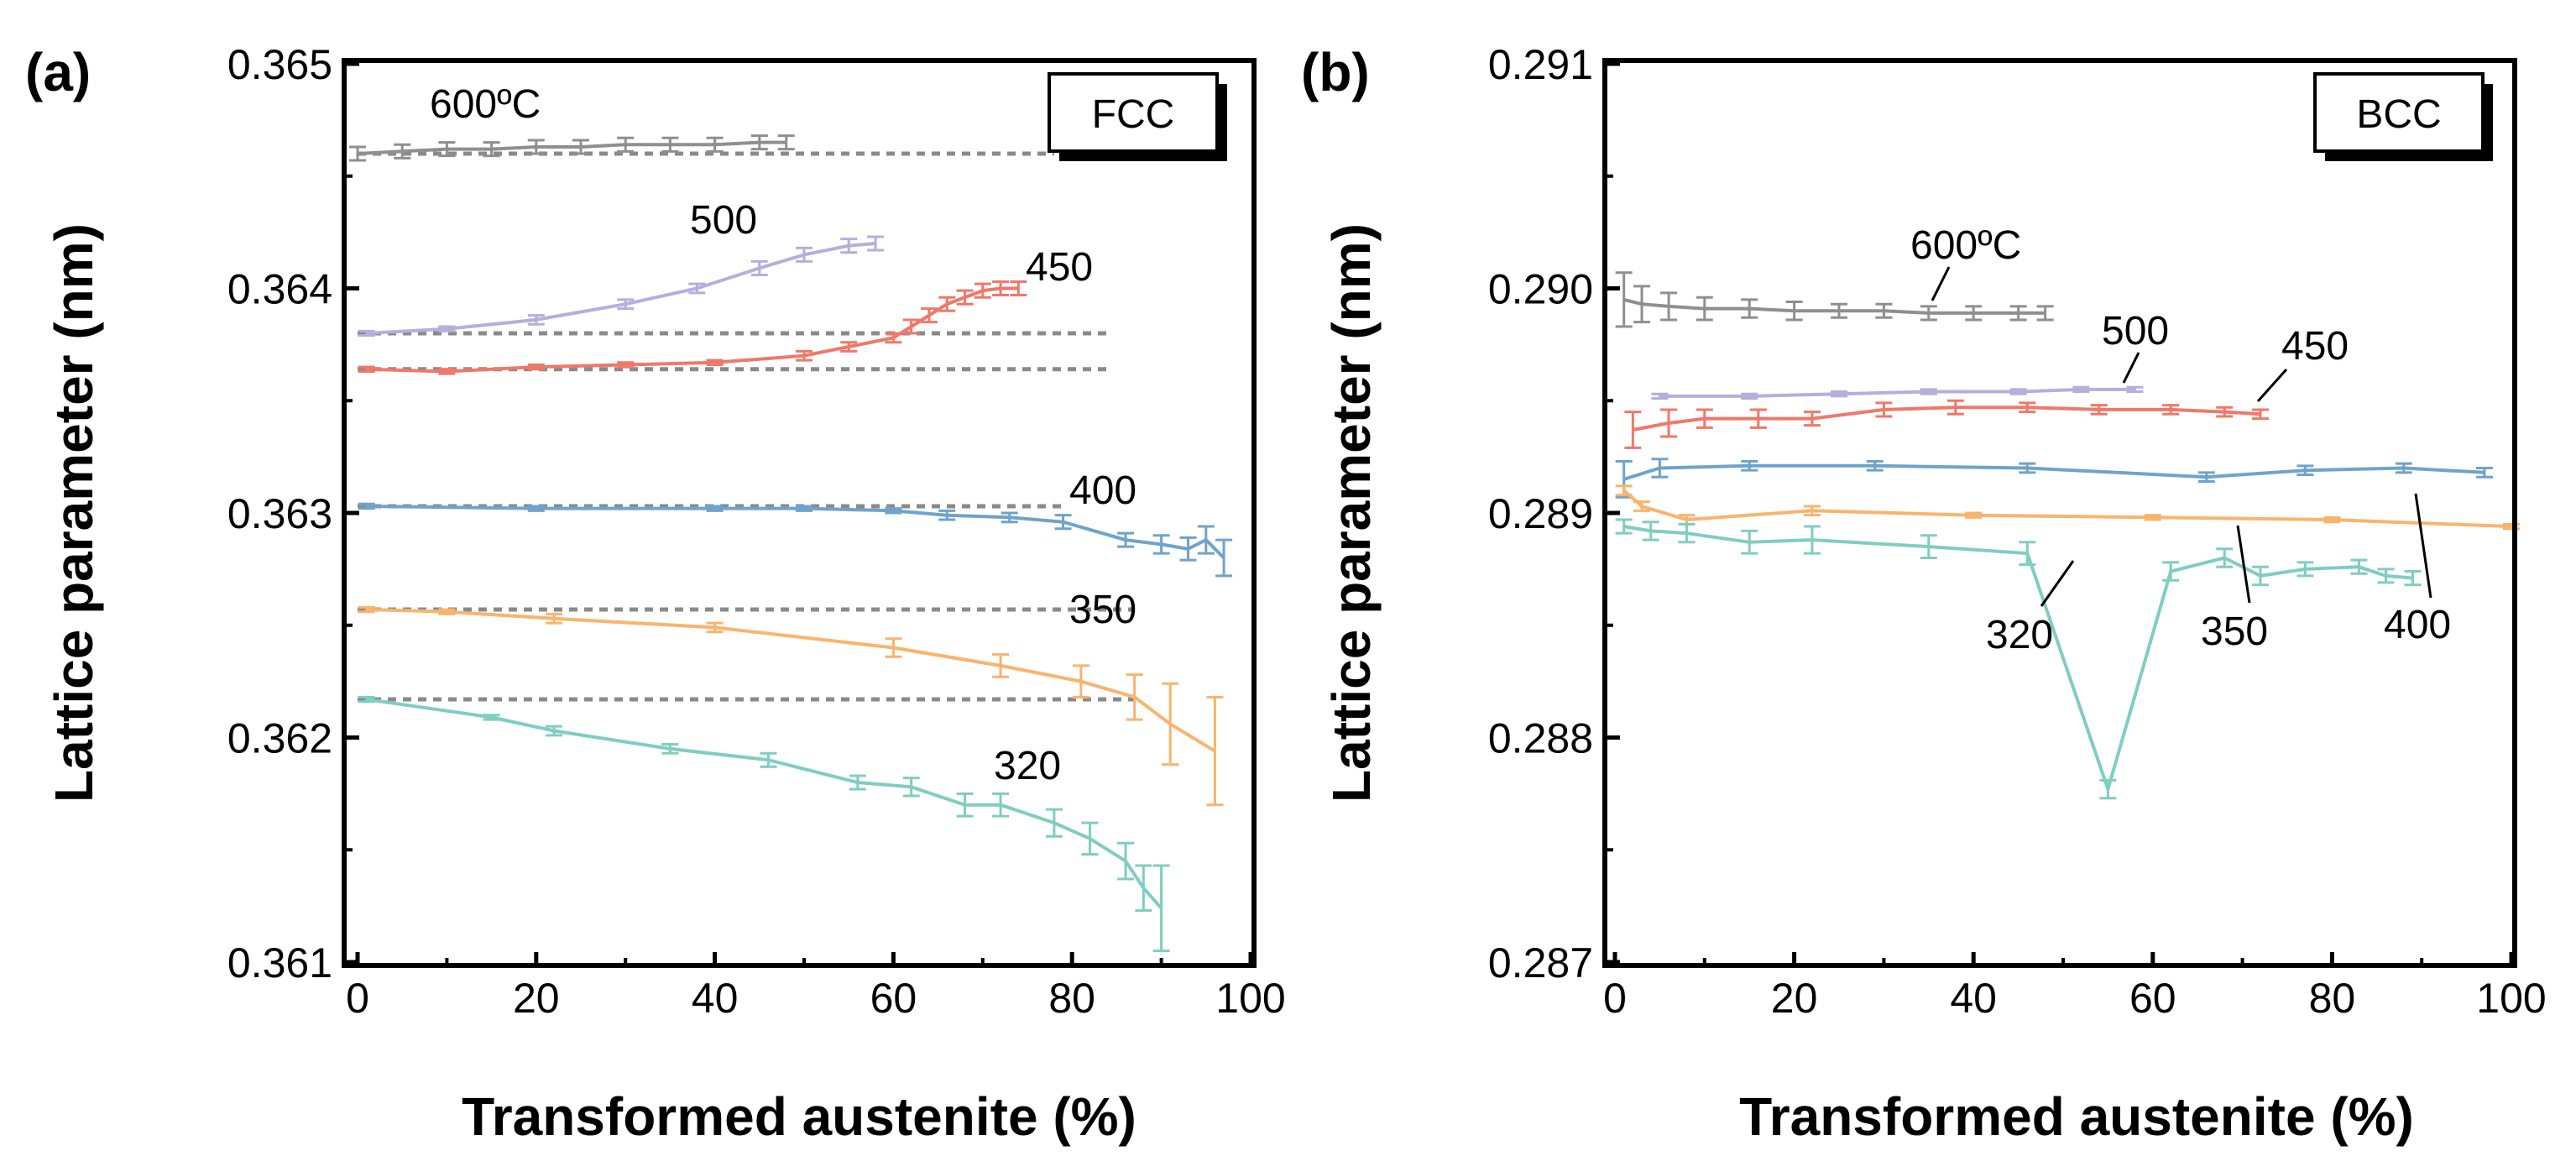 The width and height of the screenshot is (2576, 1172). What do you see at coordinates (893, 998) in the screenshot?
I see `a-xtick-label: 60` at bounding box center [893, 998].